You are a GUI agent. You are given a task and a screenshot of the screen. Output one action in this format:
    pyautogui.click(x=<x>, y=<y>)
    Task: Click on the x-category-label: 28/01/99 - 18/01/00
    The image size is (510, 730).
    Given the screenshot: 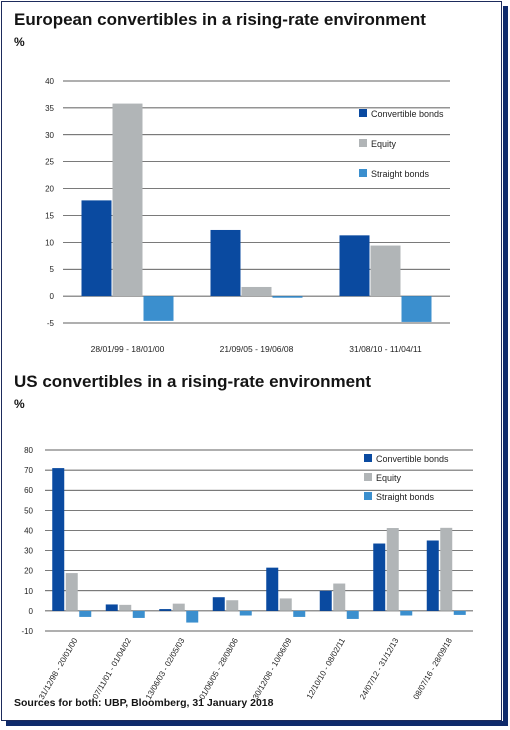 What is the action you would take?
    pyautogui.click(x=128, y=349)
    